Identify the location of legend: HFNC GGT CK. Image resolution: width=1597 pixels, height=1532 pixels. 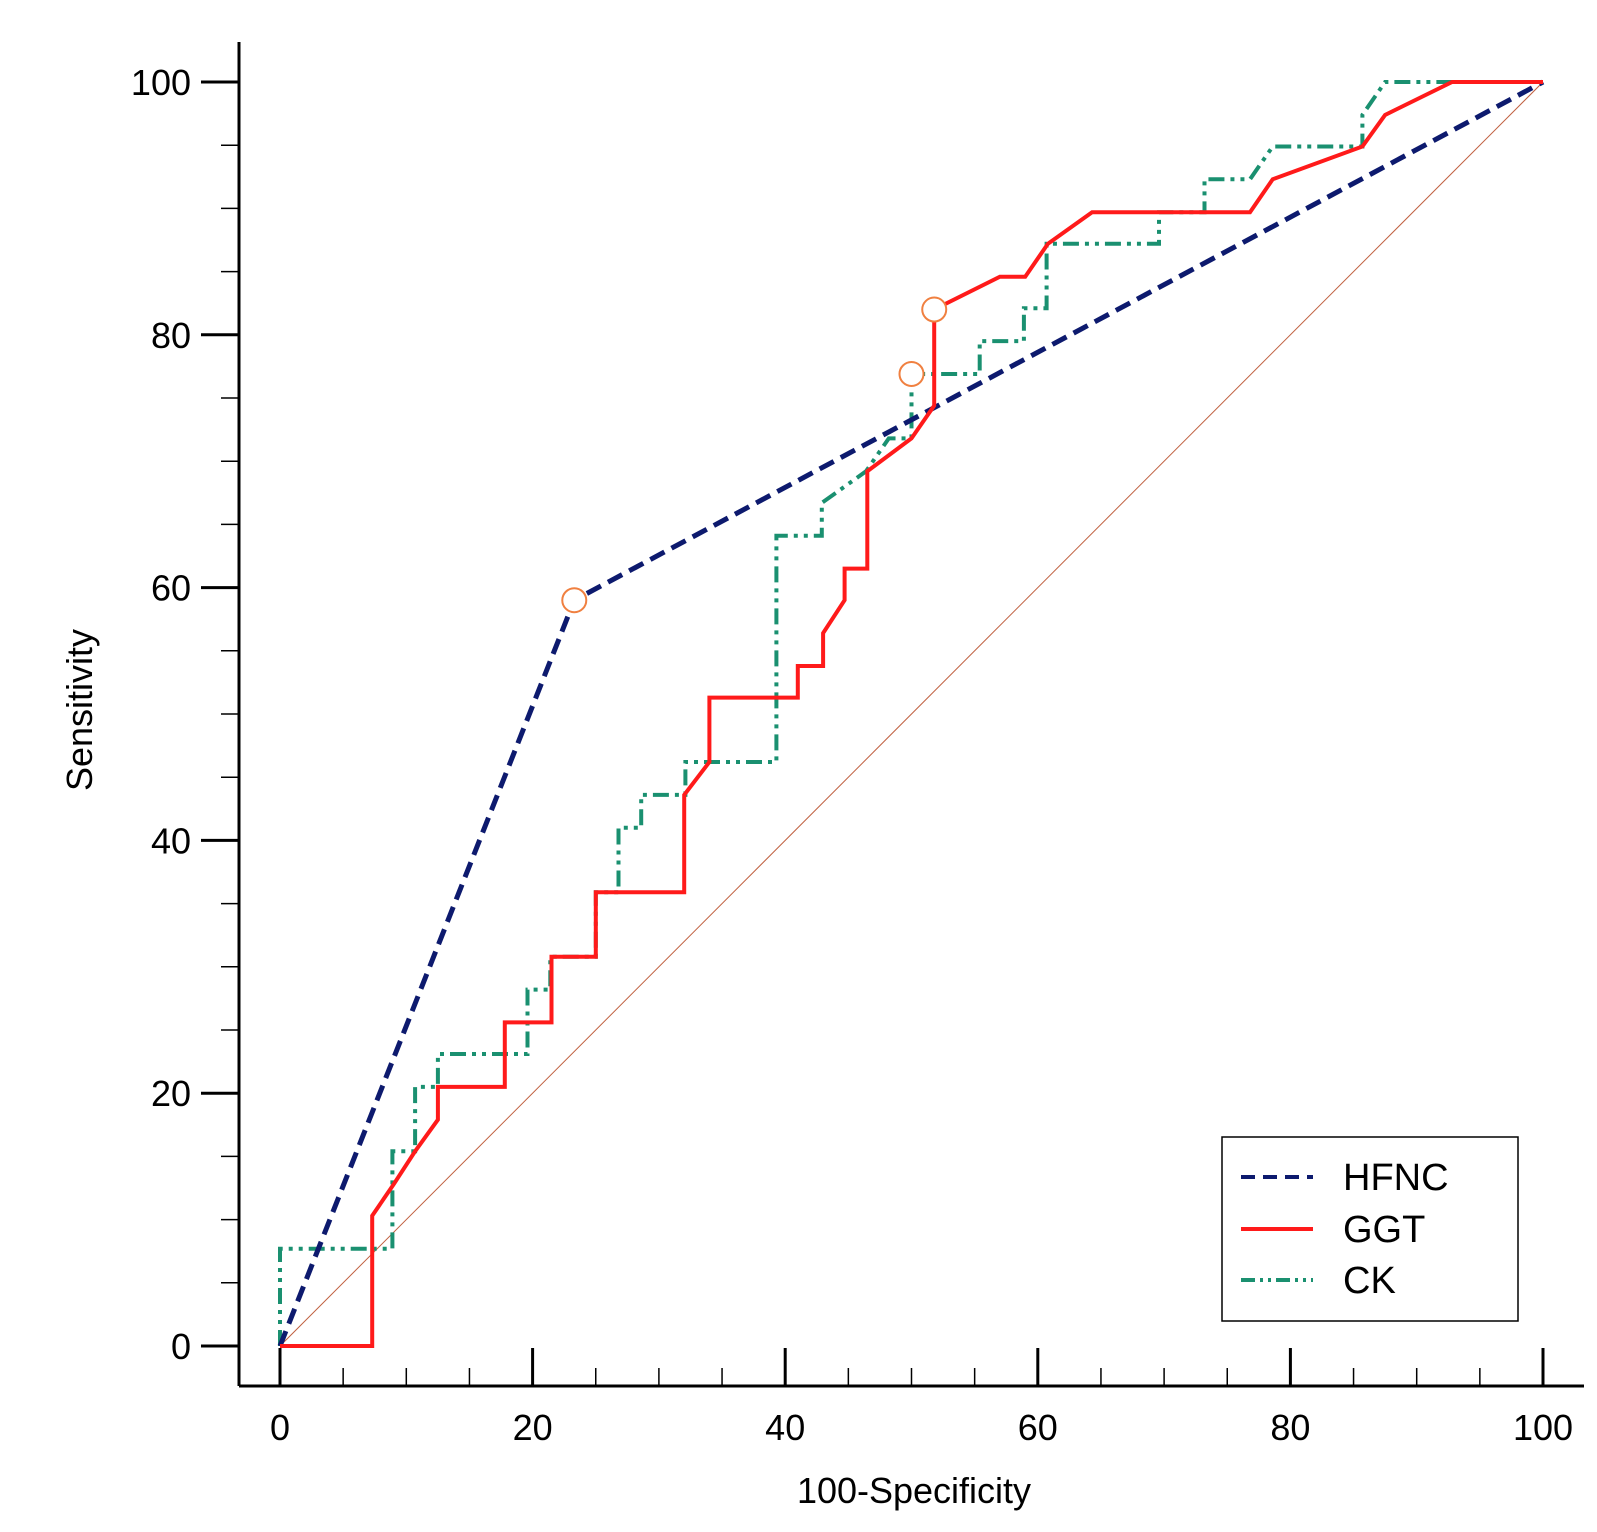
(1370, 1229).